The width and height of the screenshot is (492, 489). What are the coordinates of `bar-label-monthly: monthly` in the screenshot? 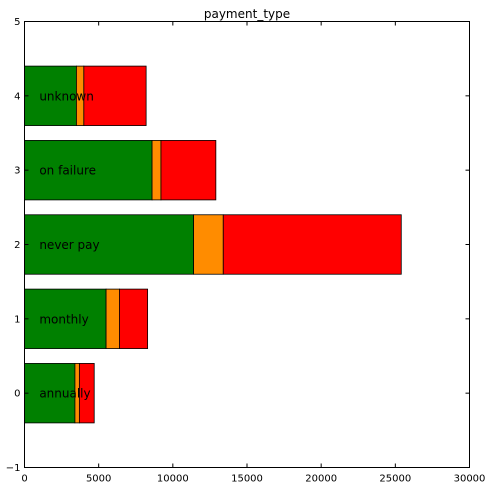 It's located at (63, 319).